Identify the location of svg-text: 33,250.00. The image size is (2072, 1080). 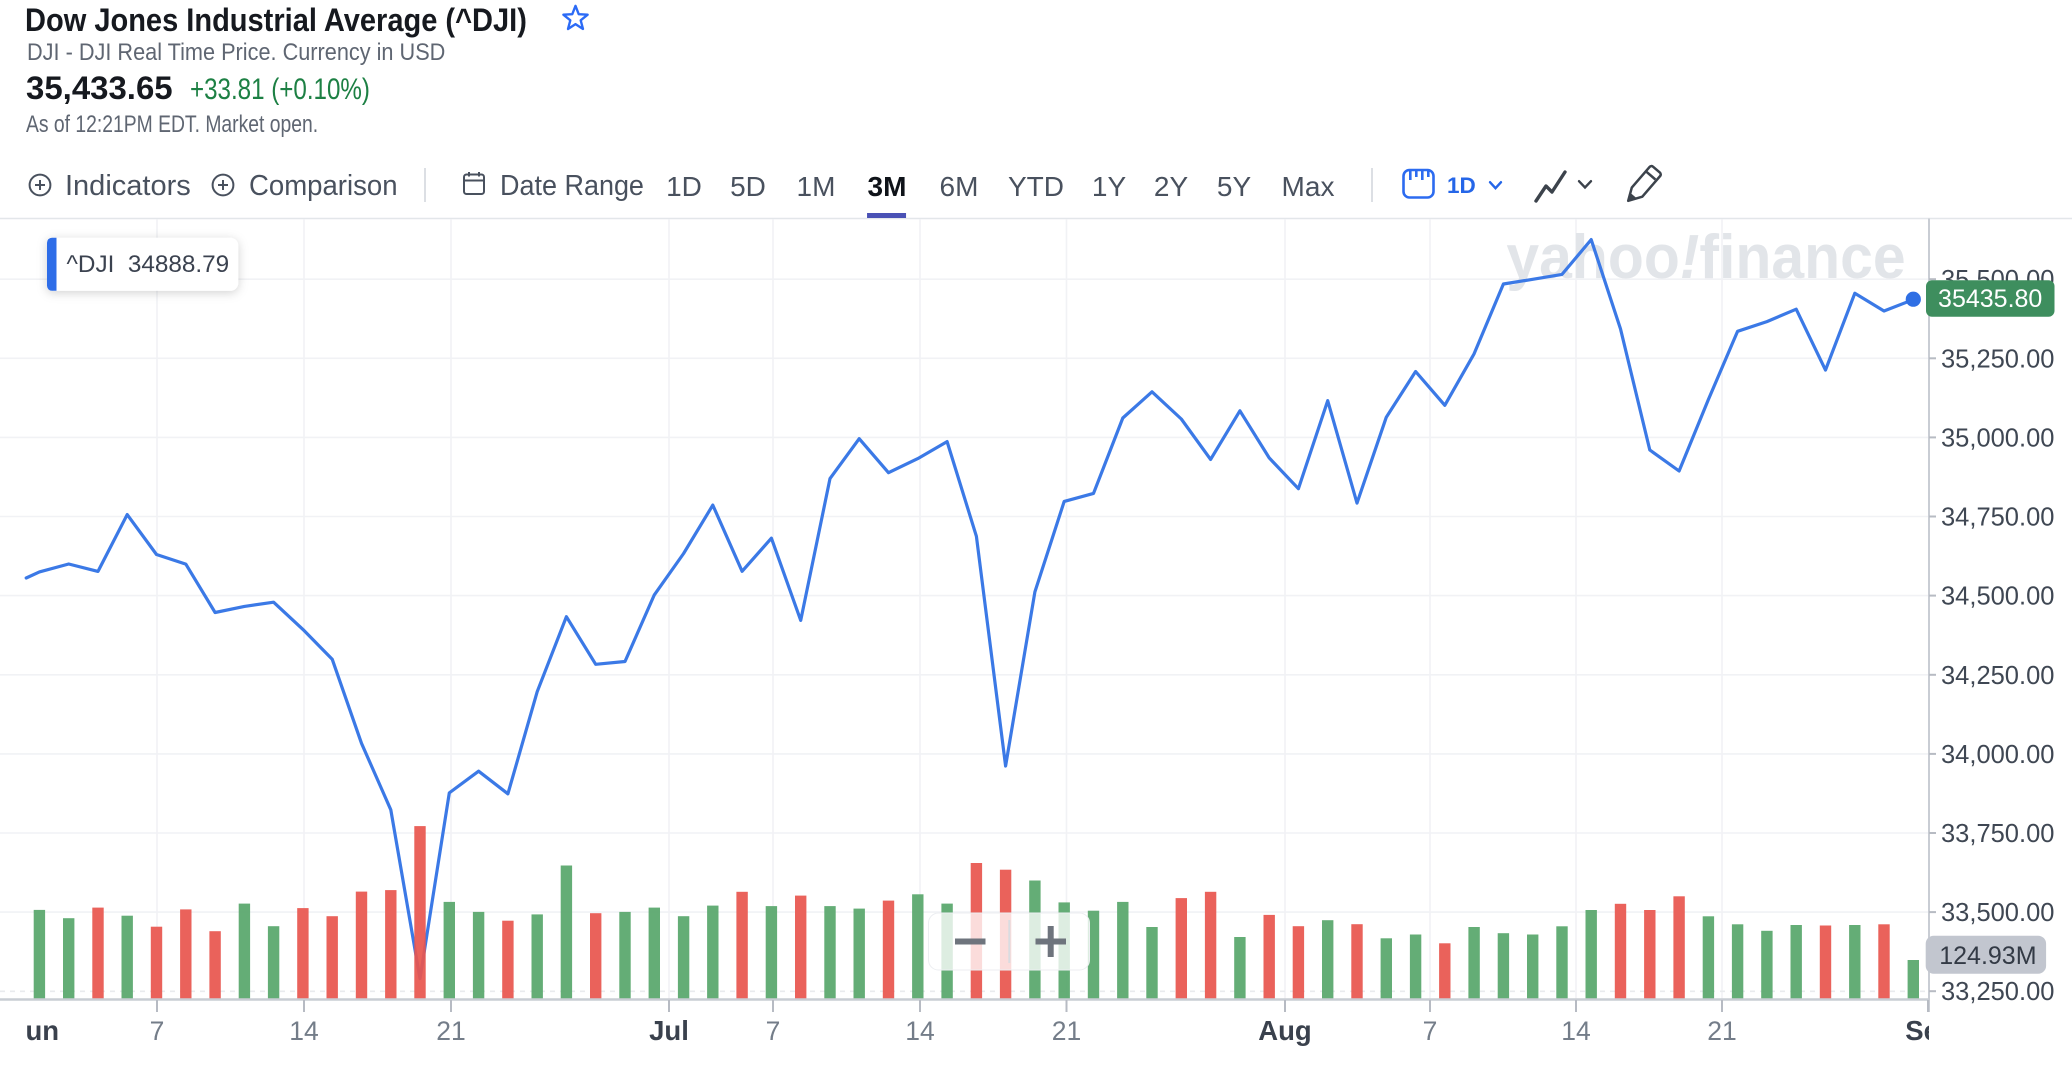
(1997, 992).